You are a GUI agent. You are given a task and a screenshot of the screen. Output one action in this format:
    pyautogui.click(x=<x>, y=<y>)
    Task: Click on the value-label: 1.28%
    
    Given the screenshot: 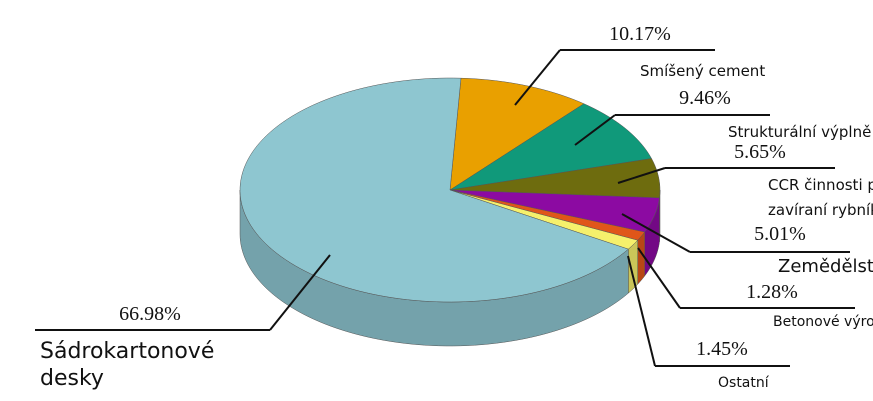 What is the action you would take?
    pyautogui.click(x=772, y=292)
    